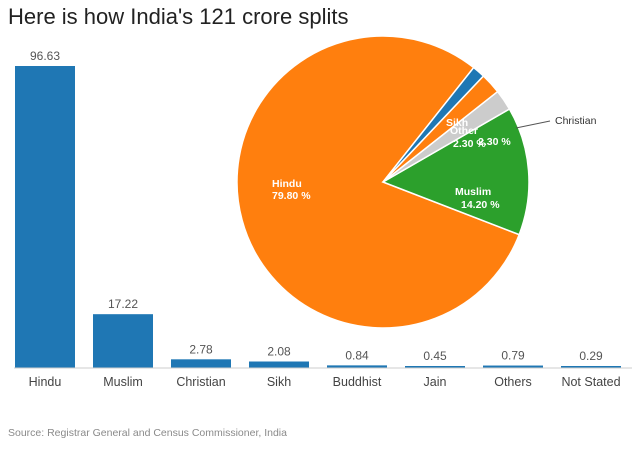  What do you see at coordinates (201, 363) in the screenshot?
I see `bar-christian` at bounding box center [201, 363].